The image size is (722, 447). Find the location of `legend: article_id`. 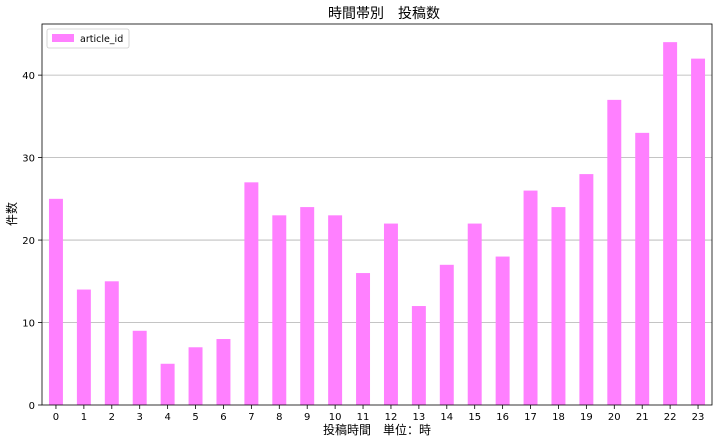

legend: article_id is located at coordinates (88, 38).